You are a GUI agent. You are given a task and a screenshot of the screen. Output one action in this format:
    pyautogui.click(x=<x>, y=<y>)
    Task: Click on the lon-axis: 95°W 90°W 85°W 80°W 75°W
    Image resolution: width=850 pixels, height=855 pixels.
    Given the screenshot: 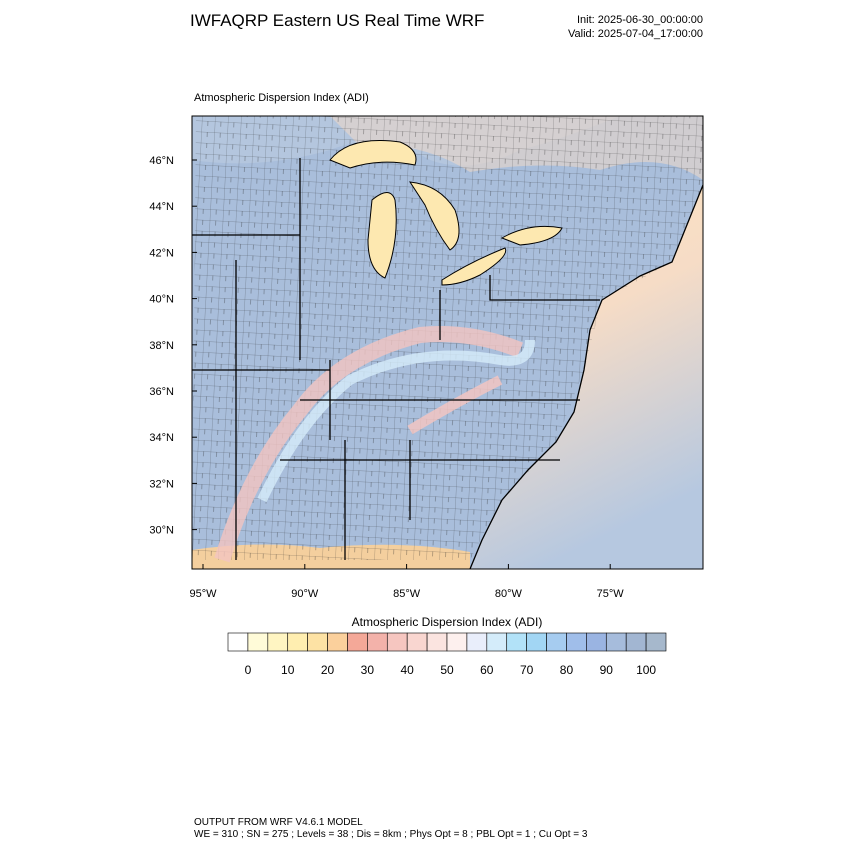 What is the action you would take?
    pyautogui.click(x=406, y=582)
    